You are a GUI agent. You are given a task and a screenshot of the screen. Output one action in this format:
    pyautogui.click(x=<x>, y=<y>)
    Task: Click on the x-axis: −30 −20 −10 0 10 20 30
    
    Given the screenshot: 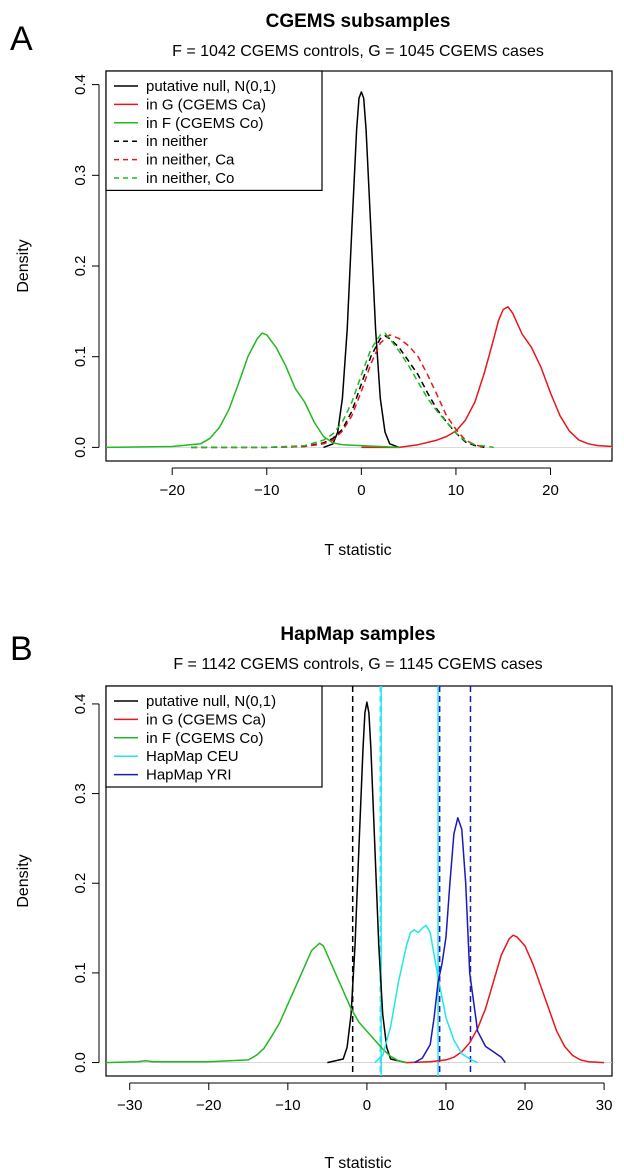 What is the action you would take?
    pyautogui.click(x=365, y=1098)
    